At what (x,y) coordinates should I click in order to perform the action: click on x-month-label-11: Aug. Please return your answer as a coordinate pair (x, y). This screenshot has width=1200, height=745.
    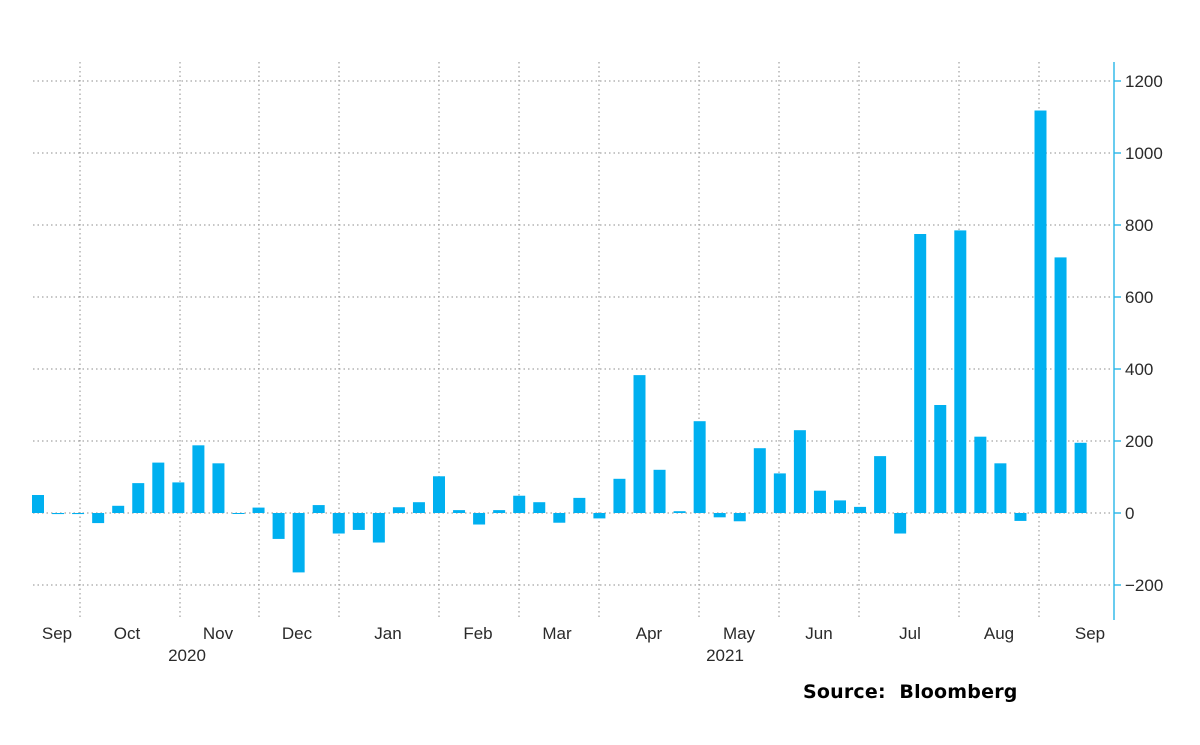
    Looking at the image, I should click on (999, 633).